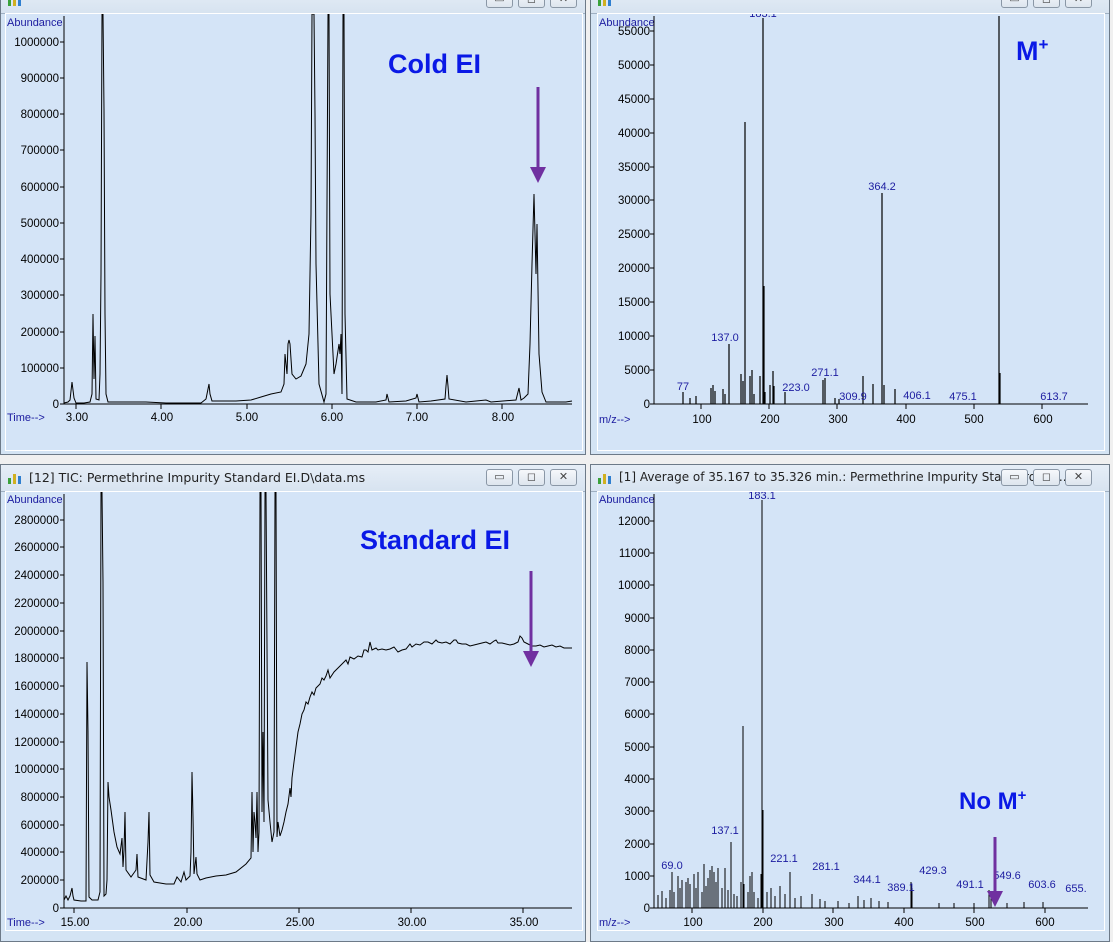 Image resolution: width=1113 pixels, height=942 pixels. I want to click on x-axis-label: Time-->, so click(26, 418).